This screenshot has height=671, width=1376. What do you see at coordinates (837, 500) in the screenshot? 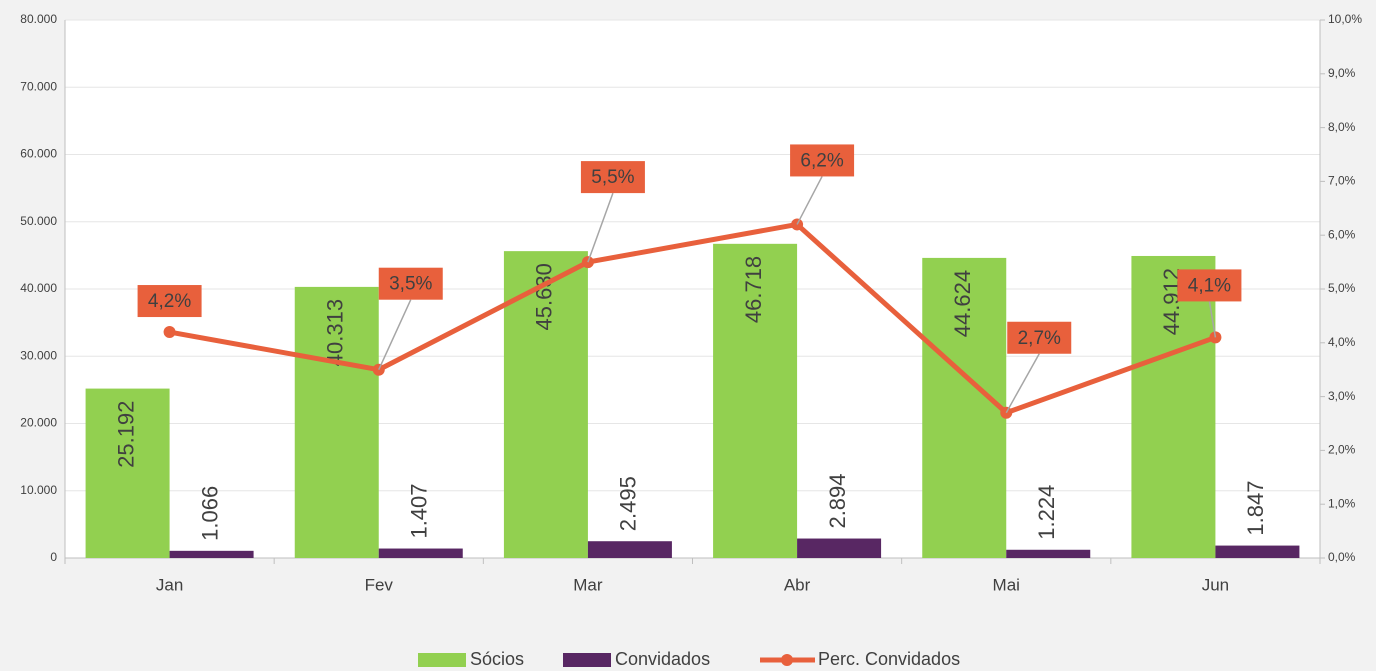
I see `data-label: 2.894` at bounding box center [837, 500].